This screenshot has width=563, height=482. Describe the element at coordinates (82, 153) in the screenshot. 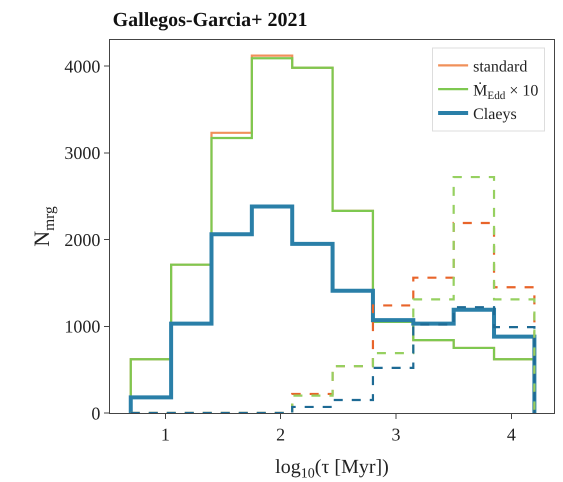

I see `y-tick-label: 3000` at that location.